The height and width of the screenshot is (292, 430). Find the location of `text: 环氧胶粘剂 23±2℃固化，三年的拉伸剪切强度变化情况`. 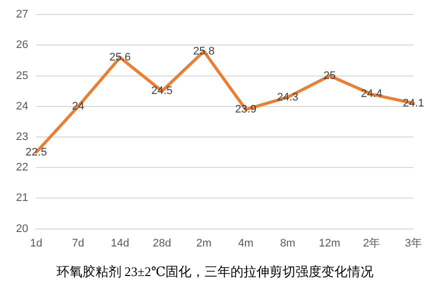

text: 环氧胶粘剂 23±2℃固化，三年的拉伸剪切强度变化情况 is located at coordinates (215, 272).